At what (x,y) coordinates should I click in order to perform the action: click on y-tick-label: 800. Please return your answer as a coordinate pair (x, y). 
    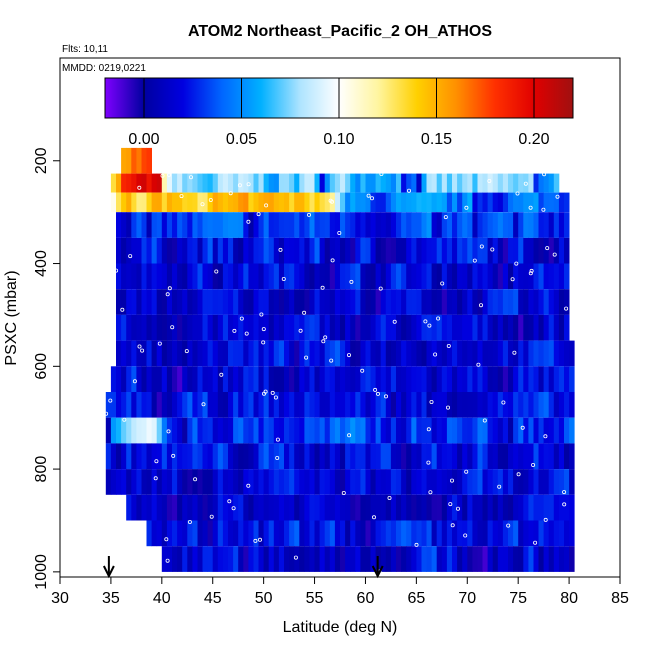
    Looking at the image, I should click on (41, 469).